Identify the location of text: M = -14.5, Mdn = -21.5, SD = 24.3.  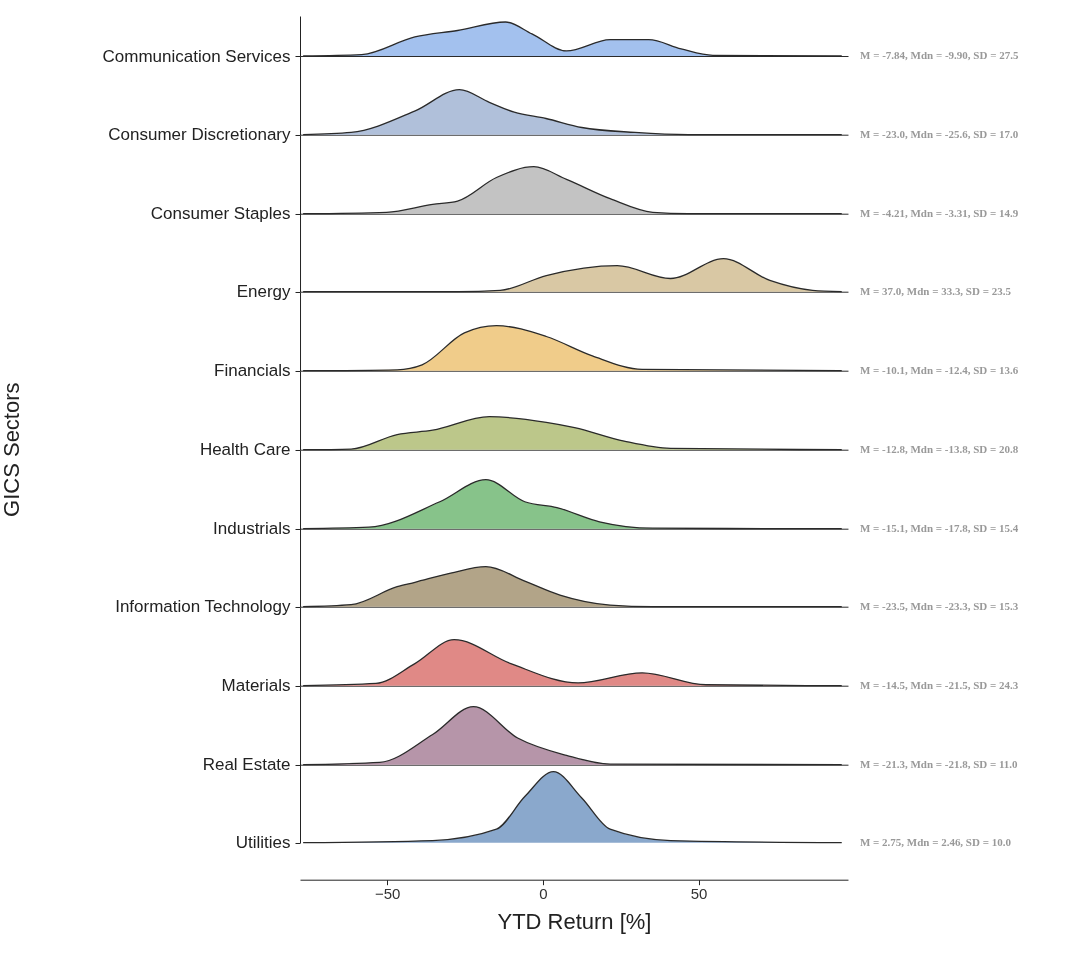
(939, 684).